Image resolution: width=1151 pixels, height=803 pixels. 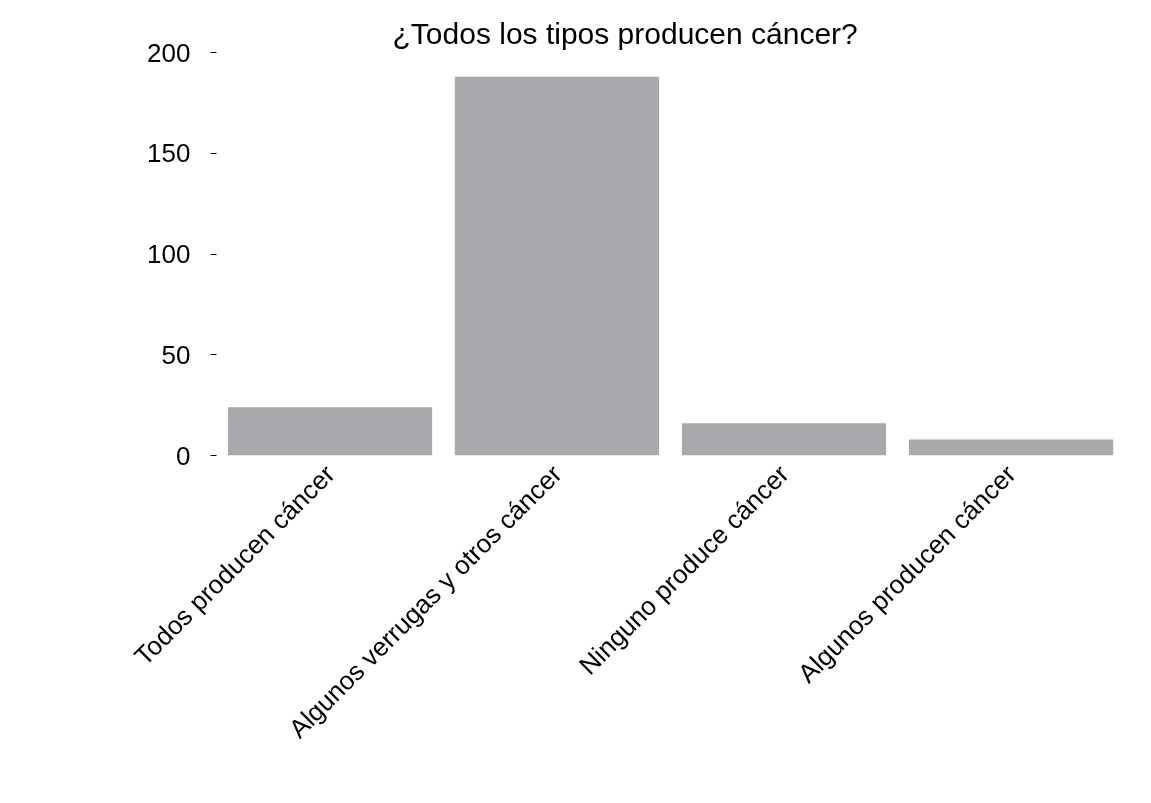 I want to click on y-tick-label: 50, so click(x=176, y=354).